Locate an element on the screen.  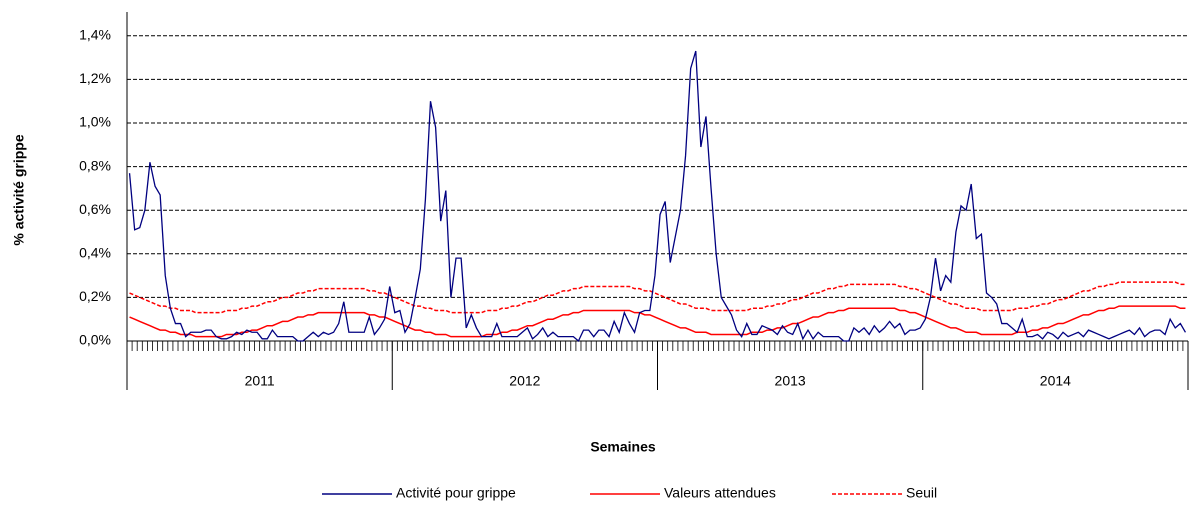
y-tick-label: 1,4% is located at coordinates (95, 35).